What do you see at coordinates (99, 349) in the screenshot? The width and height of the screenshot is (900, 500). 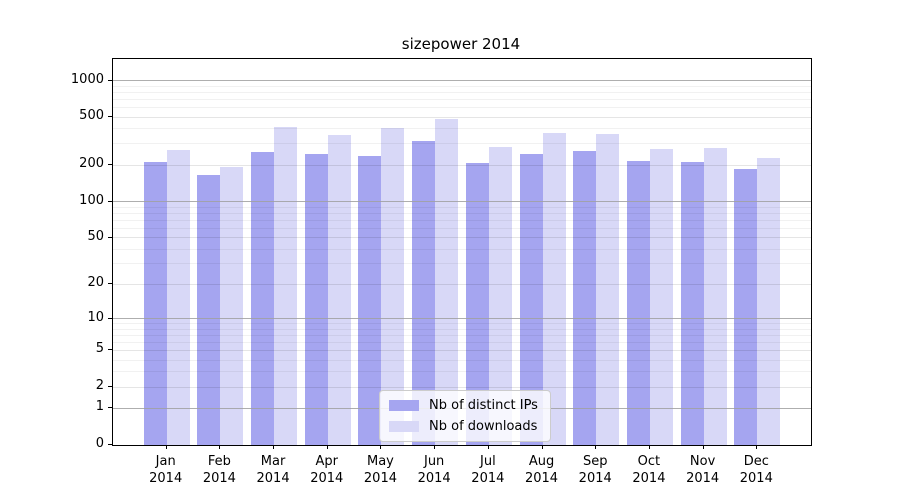 I see `y-tick-label: 5` at bounding box center [99, 349].